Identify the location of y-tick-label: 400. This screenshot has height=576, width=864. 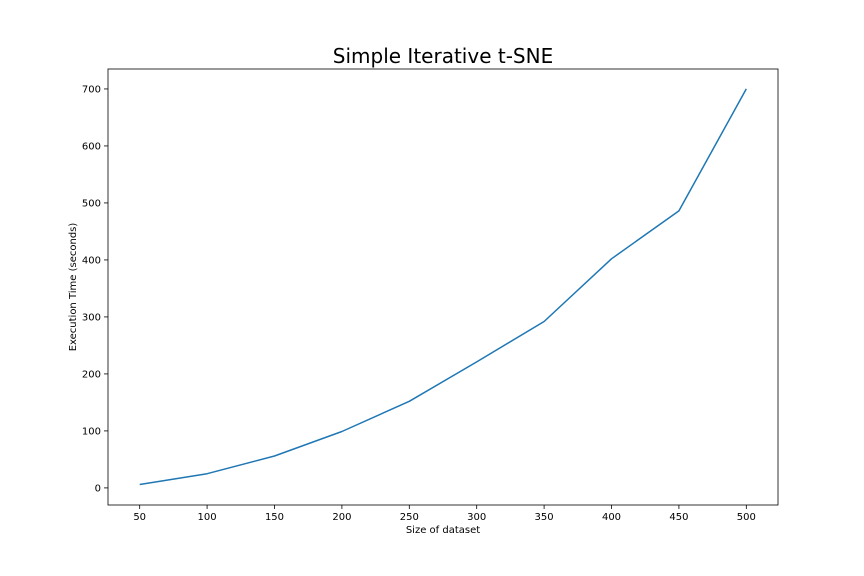
(91, 260).